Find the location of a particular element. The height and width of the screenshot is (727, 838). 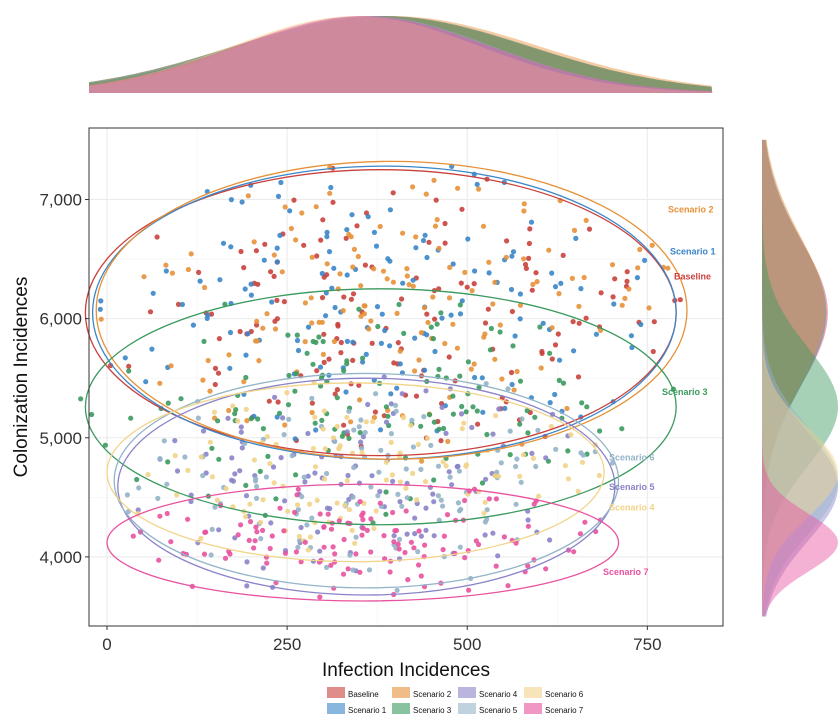

legend-swatch is located at coordinates (336, 708).